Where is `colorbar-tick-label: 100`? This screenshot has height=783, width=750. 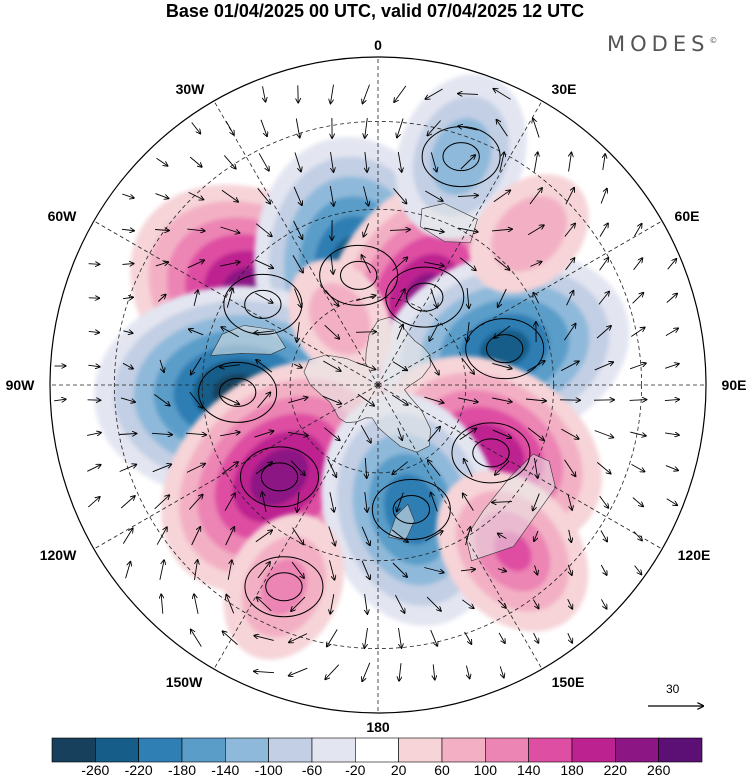 colorbar-tick-label: 100 is located at coordinates (485, 770).